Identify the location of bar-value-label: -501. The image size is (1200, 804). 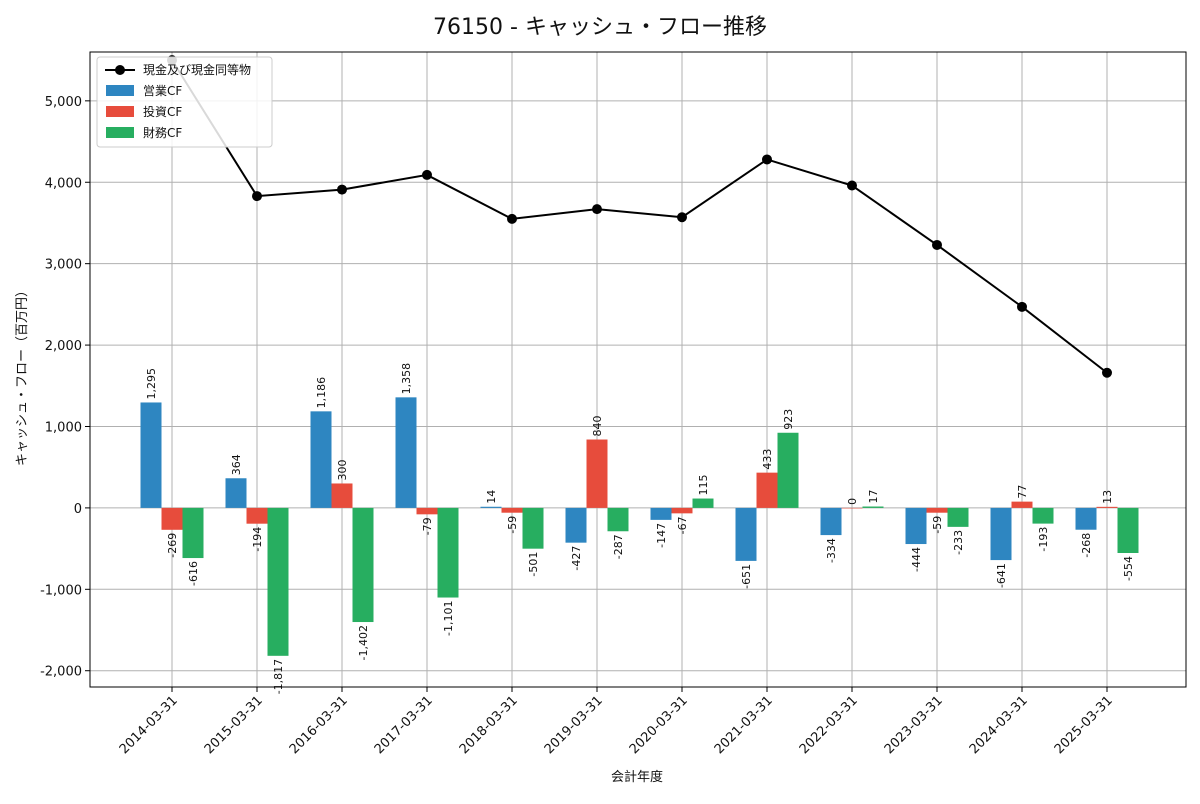
(533, 564).